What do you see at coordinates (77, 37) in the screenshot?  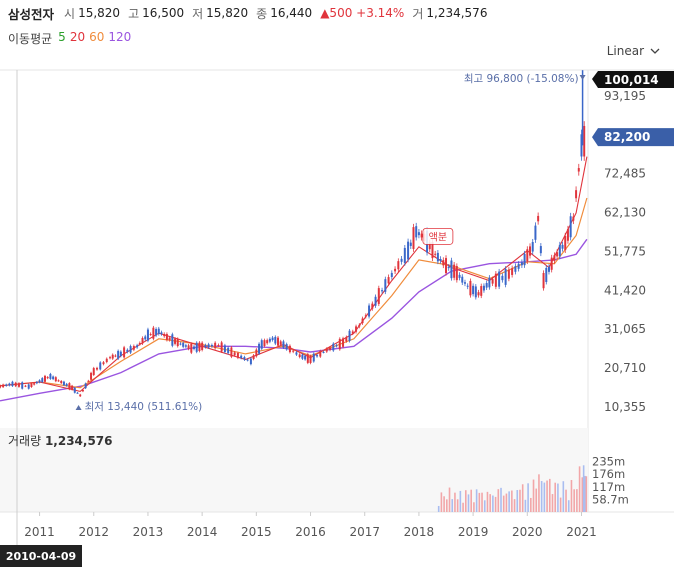 I see `ma20-legend: 20` at bounding box center [77, 37].